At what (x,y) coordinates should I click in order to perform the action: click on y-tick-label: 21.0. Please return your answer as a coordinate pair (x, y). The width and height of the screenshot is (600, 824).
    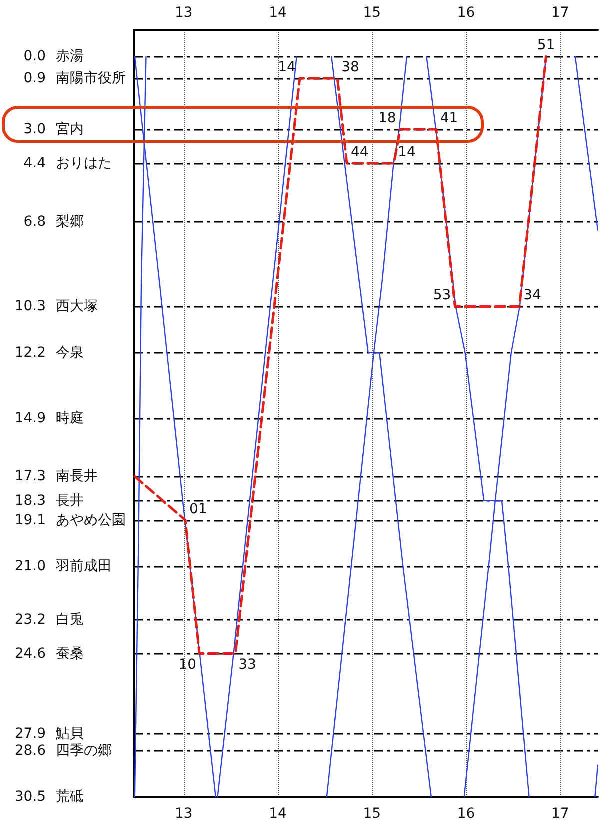
    Looking at the image, I should click on (30, 566).